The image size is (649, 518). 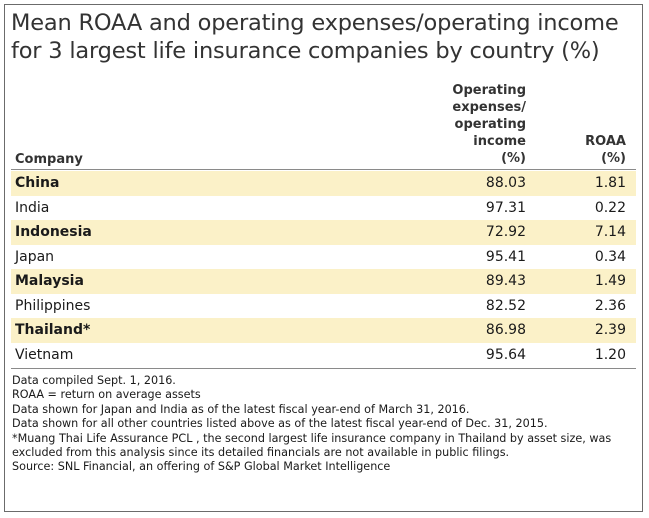 I want to click on table-row: Thailand* 86.98 2.39, so click(x=323, y=330).